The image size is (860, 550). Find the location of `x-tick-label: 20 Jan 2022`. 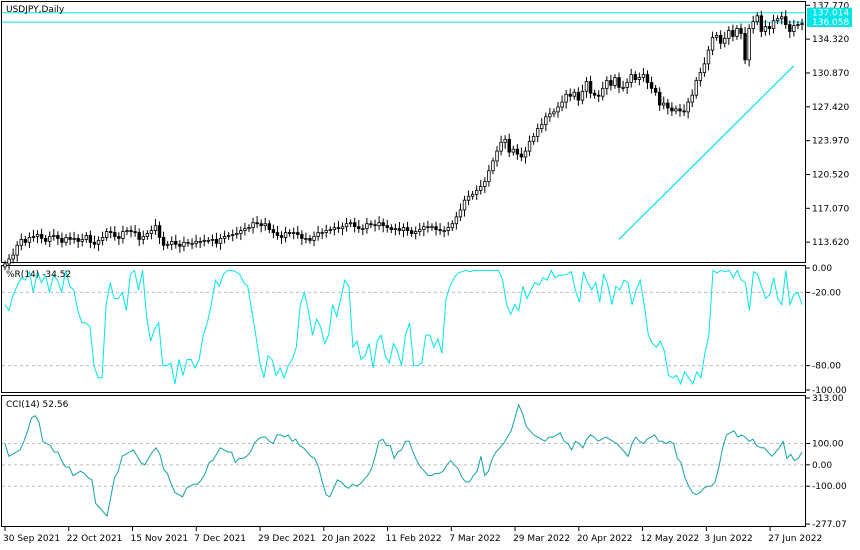

x-tick-label: 20 Jan 2022 is located at coordinates (349, 539).